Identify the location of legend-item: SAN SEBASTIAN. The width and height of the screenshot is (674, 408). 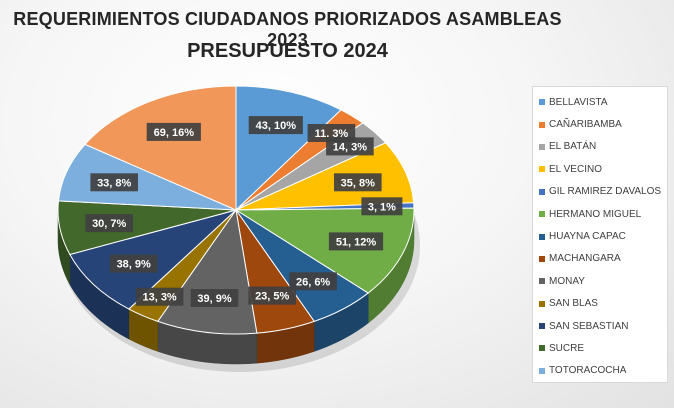
(603, 326).